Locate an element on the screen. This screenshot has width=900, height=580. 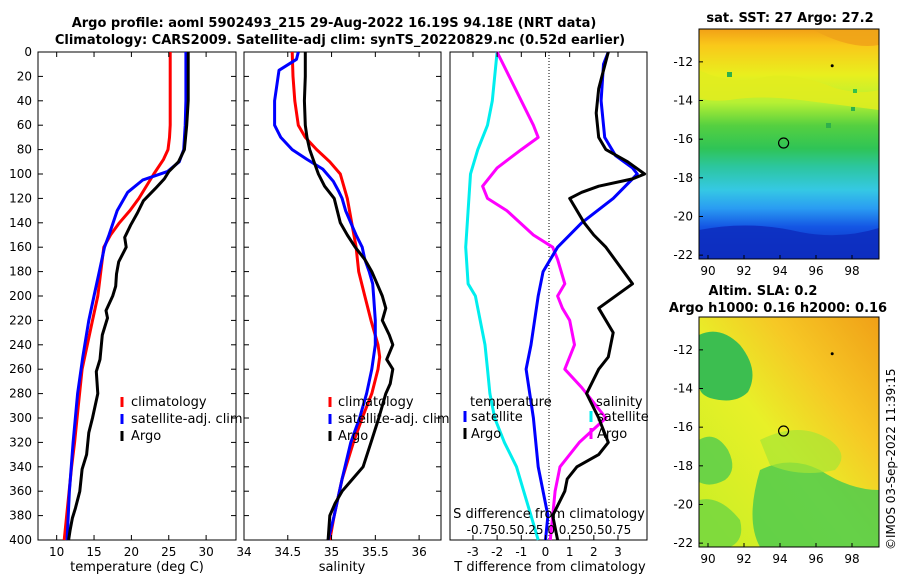
legend-label-climatology: climatology is located at coordinates (376, 402).